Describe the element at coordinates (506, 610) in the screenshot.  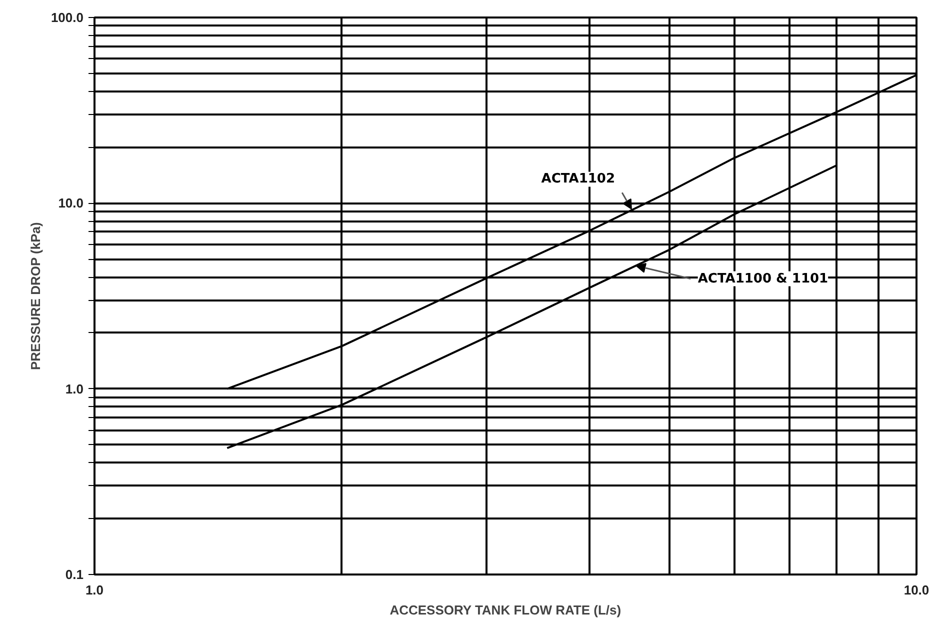
I see `x-axis-title: ACCESSORY TANK FLOW RATE (L/s)` at that location.